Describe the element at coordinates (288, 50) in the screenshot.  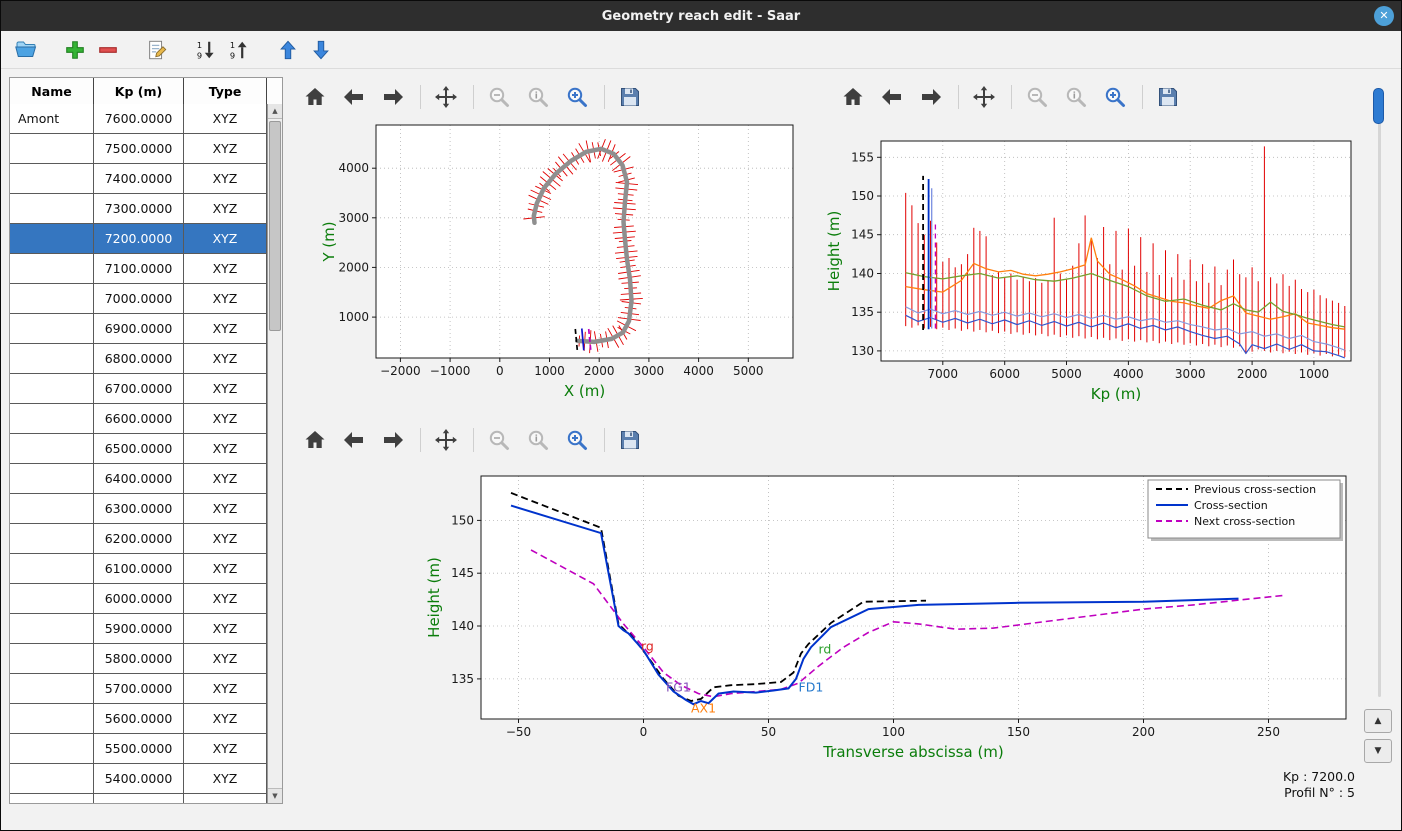
I see `move-up-icon` at that location.